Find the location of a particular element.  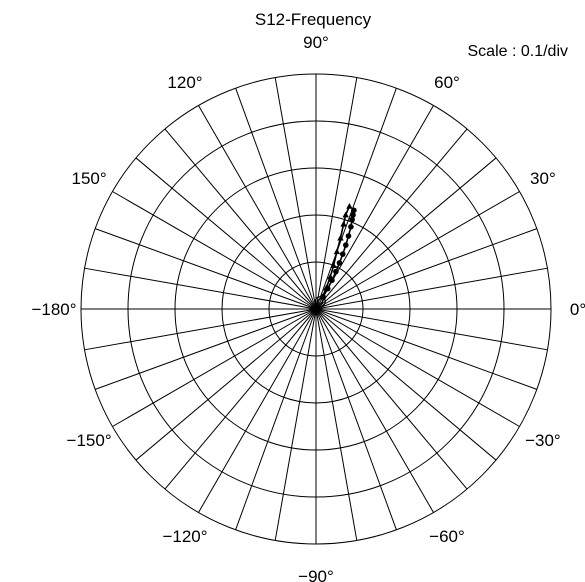

chart-title: S12-Frequency is located at coordinates (313, 19).